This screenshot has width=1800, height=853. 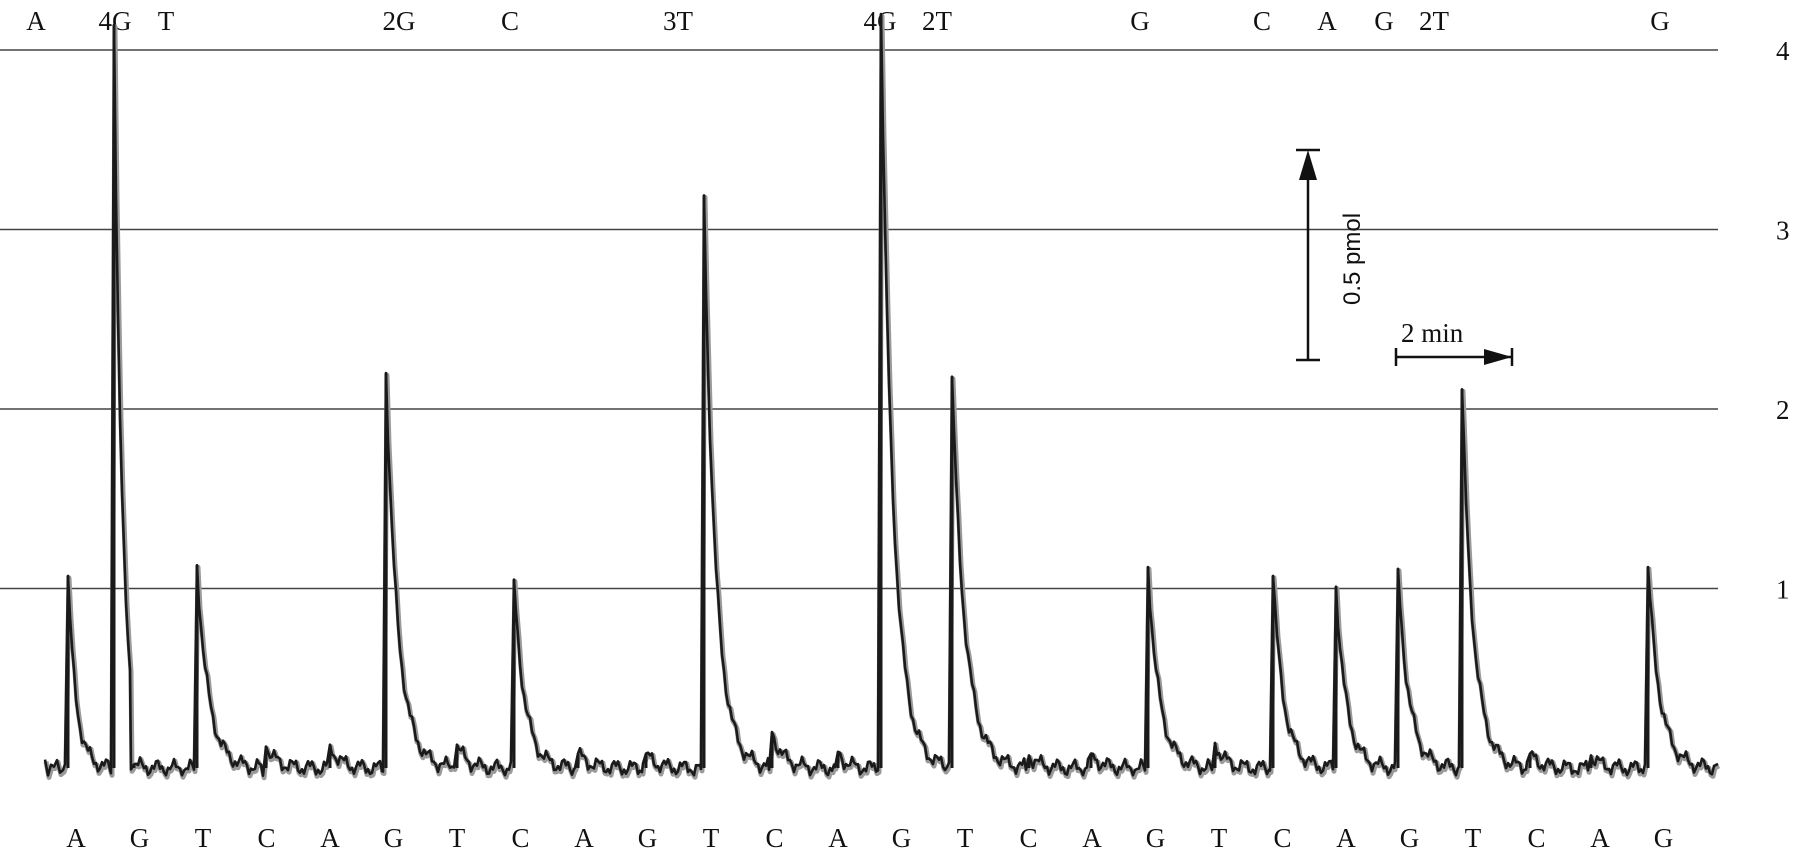 I want to click on time-scale-bar: 2 min, so click(x=1454, y=342).